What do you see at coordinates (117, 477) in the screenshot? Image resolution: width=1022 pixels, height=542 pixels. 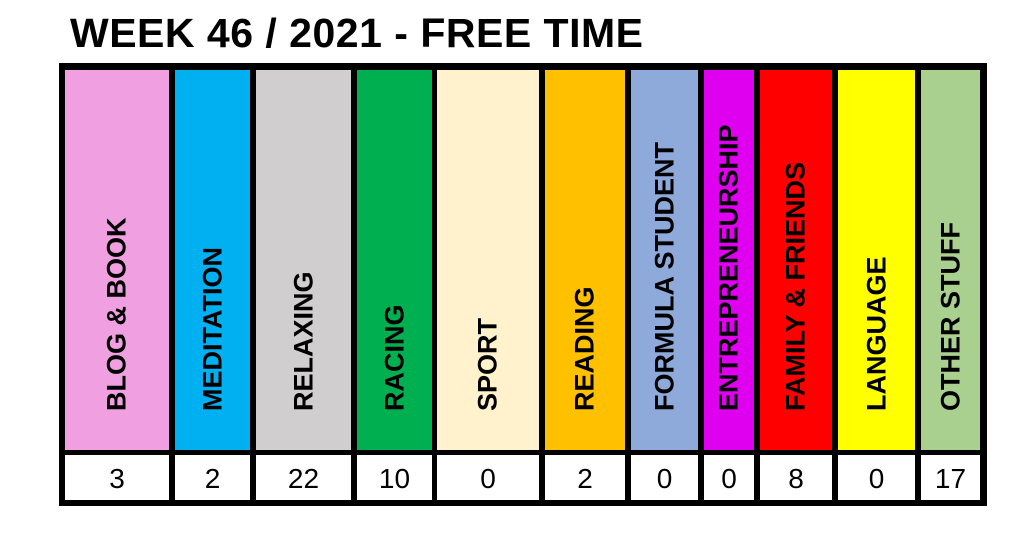 I see `value-cell: 3` at bounding box center [117, 477].